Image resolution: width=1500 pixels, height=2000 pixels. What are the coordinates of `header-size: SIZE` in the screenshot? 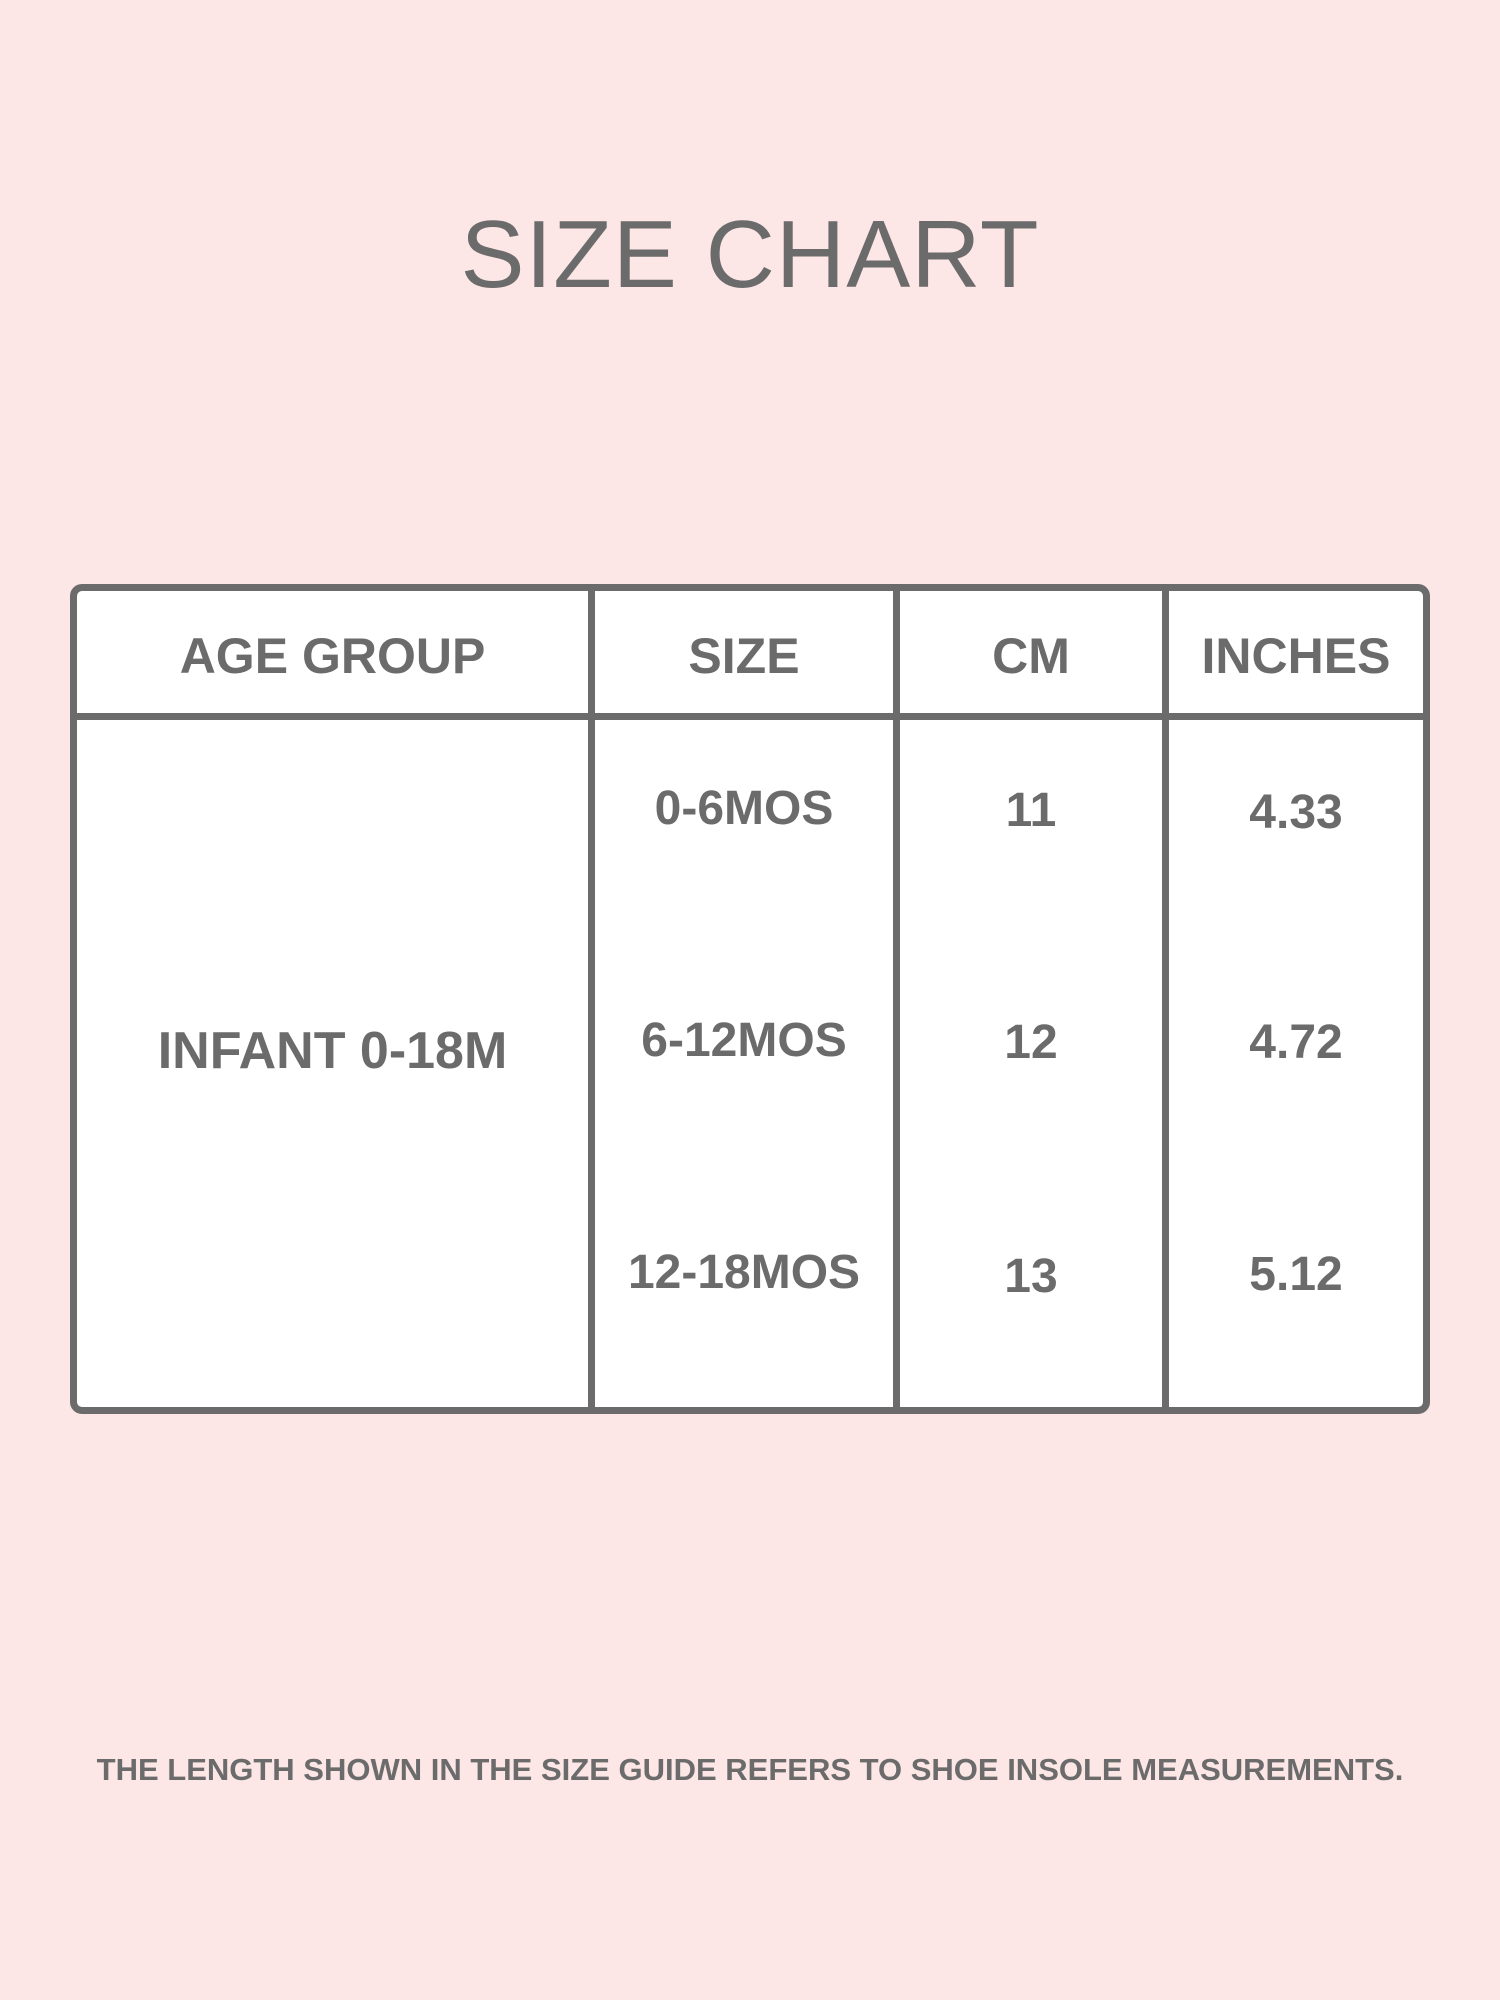 It's located at (744, 656).